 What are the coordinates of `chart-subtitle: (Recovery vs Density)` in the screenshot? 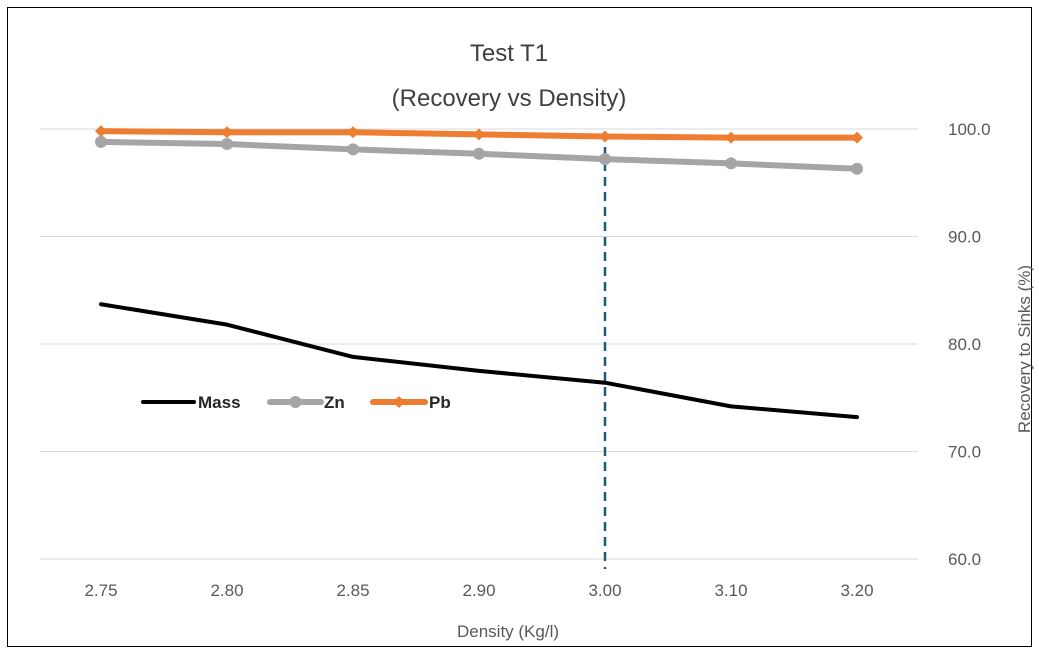 It's located at (509, 98).